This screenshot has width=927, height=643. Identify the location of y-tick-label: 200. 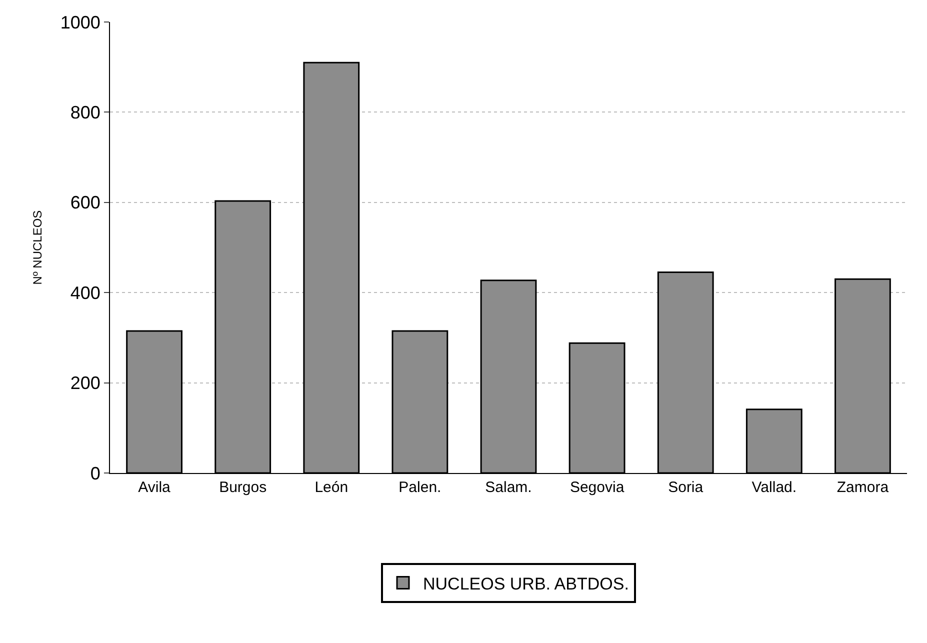
(85, 383).